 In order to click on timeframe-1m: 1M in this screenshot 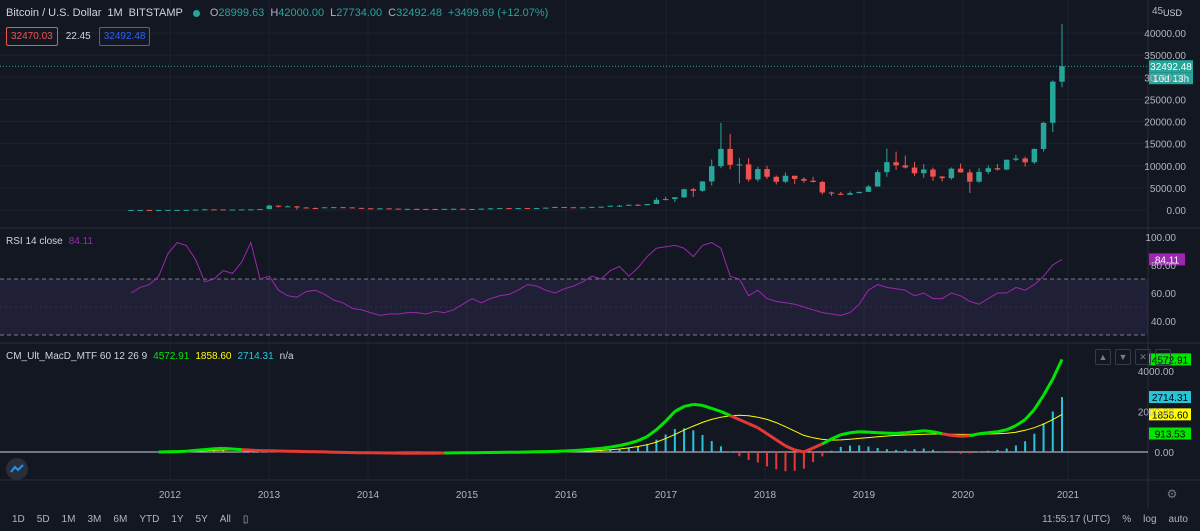, I will do `click(68, 519)`.